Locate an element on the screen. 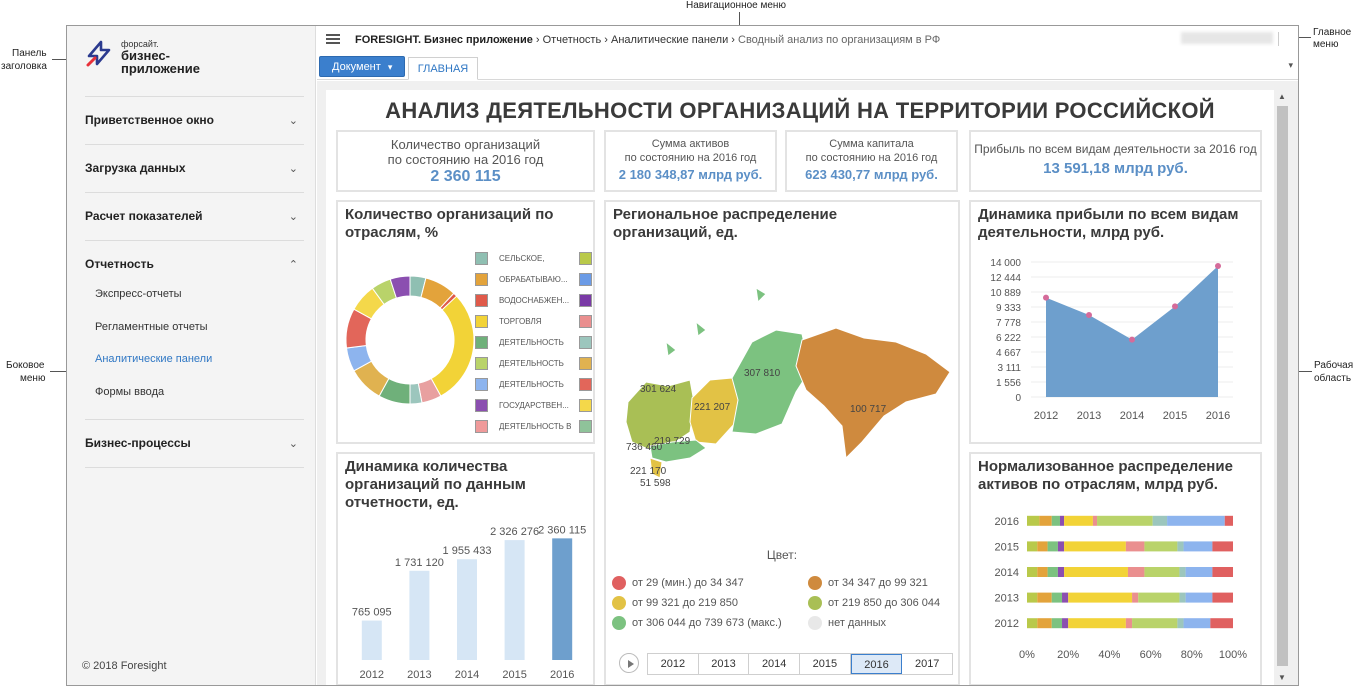 This screenshot has width=1357, height=686. user-name is located at coordinates (1227, 38).